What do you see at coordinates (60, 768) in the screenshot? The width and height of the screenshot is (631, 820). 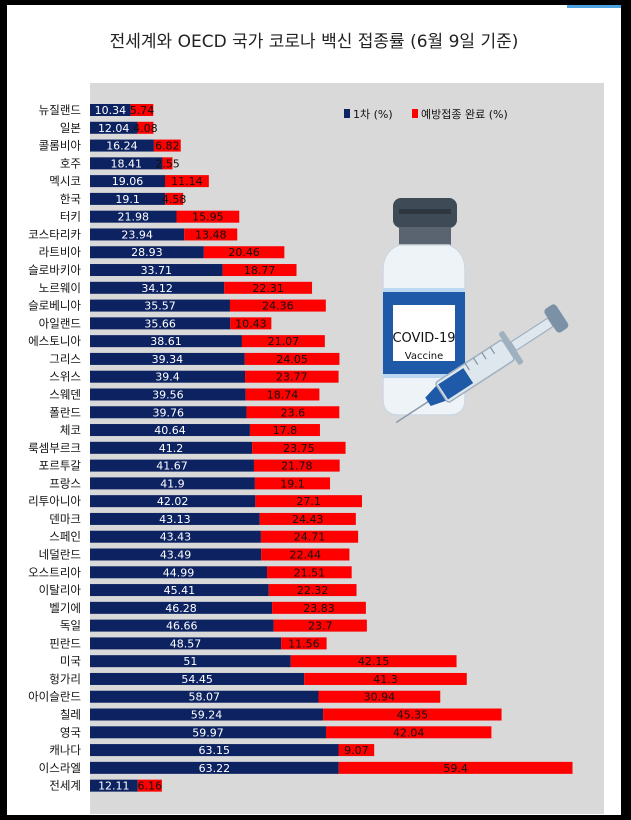 I see `category-label: 이스라엘` at bounding box center [60, 768].